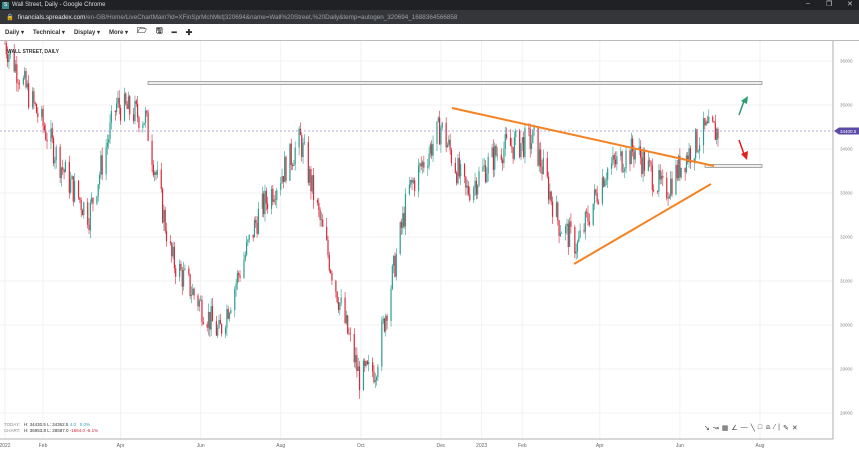  What do you see at coordinates (58, 424) in the screenshot?
I see `today-low: L: 34362.5` at bounding box center [58, 424].